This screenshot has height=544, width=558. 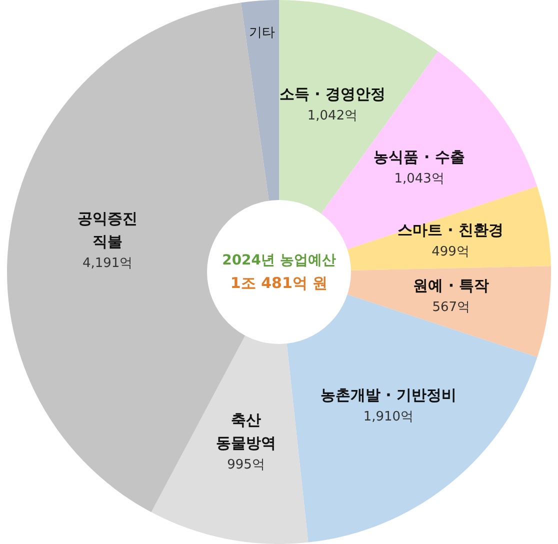 What do you see at coordinates (332, 116) in the screenshot?
I see `data-label: 1,042억` at bounding box center [332, 116].